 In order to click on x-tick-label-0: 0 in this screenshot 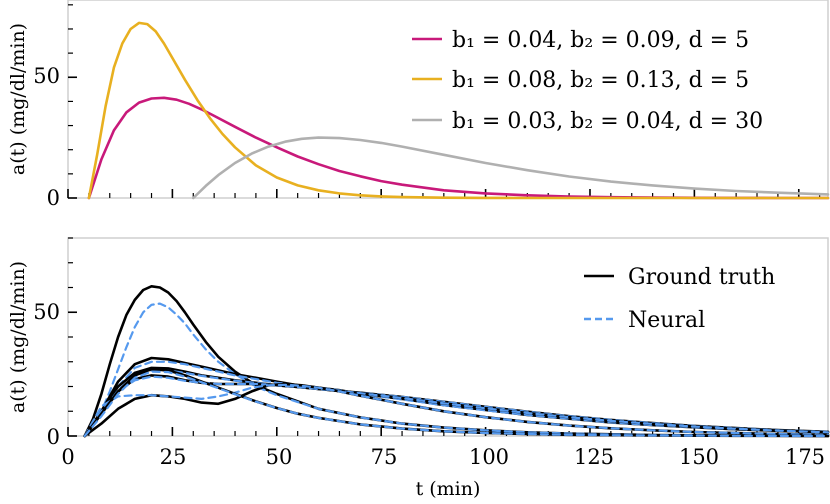, I will do `click(67, 457)`.